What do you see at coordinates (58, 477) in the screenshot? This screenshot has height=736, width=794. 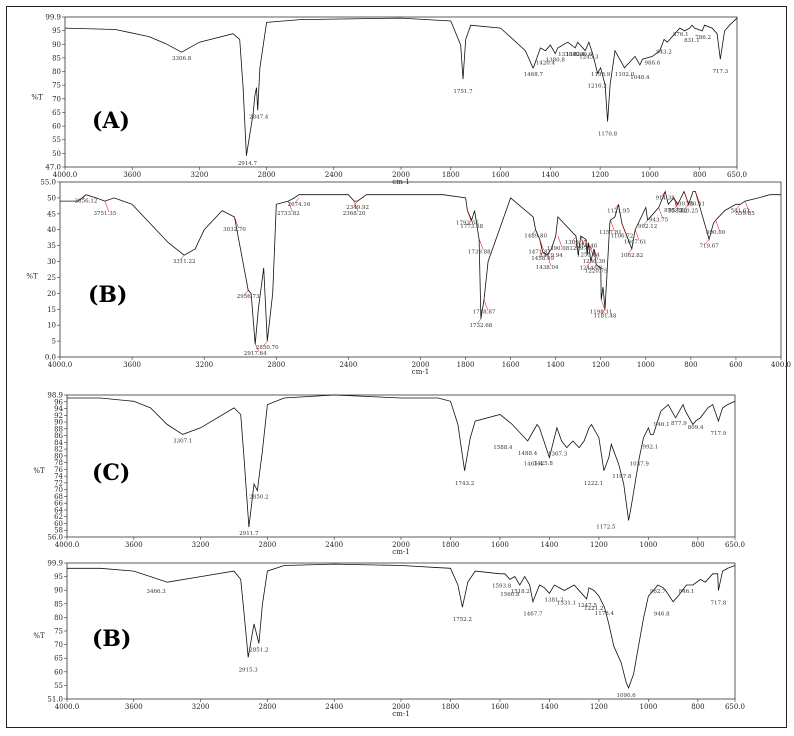 I see `y-tick-label: 74` at bounding box center [58, 477].